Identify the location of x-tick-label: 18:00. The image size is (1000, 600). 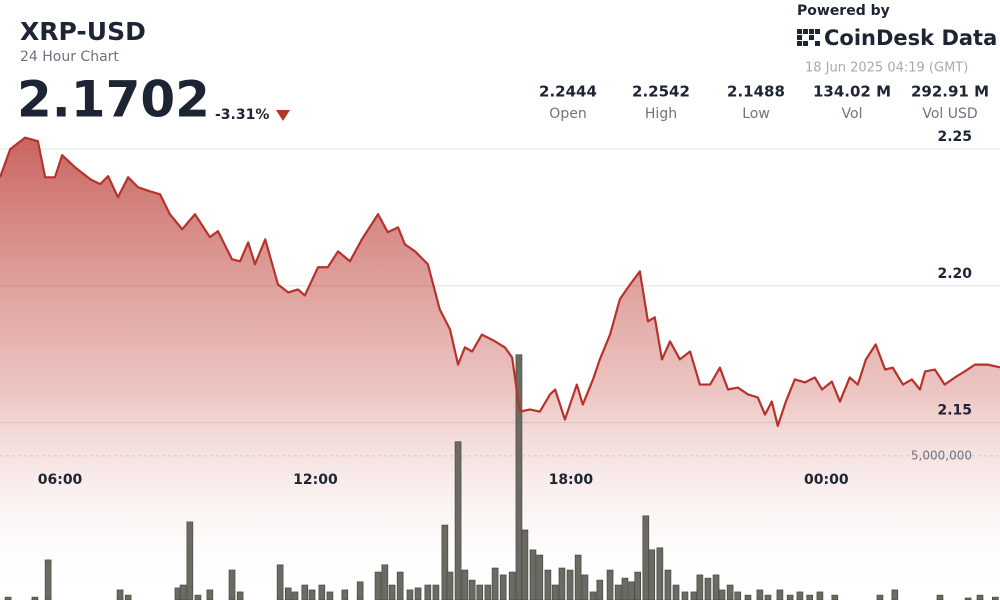
(571, 480).